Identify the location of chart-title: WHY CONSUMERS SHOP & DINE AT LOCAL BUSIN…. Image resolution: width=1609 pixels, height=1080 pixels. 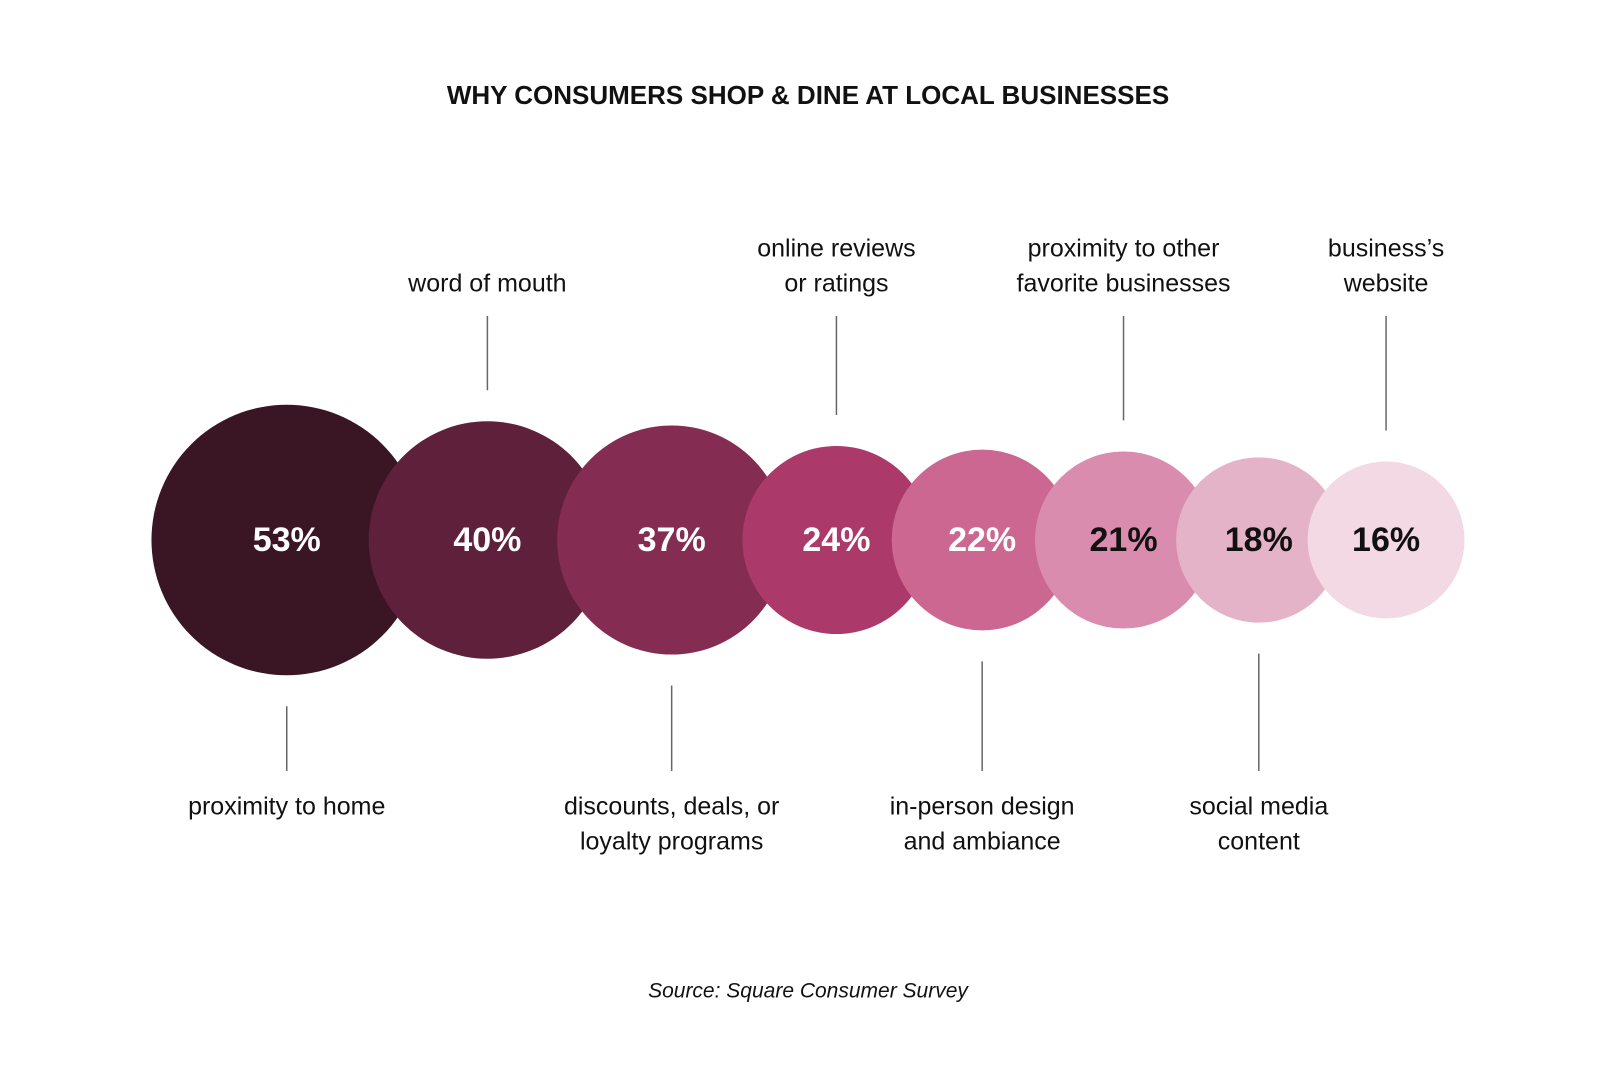
(808, 95).